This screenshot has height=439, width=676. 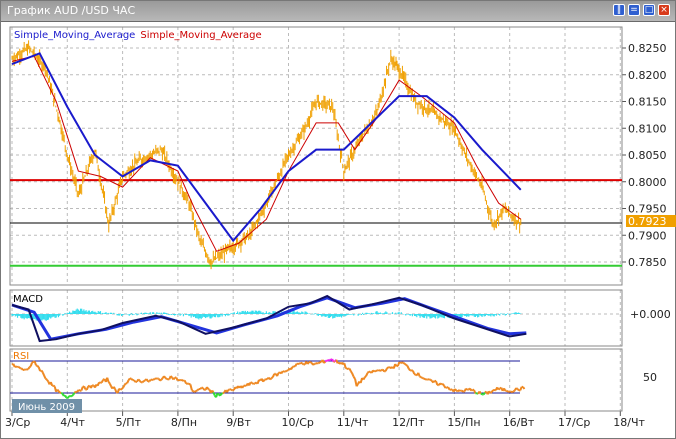 What do you see at coordinates (647, 75) in the screenshot?
I see `price-tick-label: 0.8200` at bounding box center [647, 75].